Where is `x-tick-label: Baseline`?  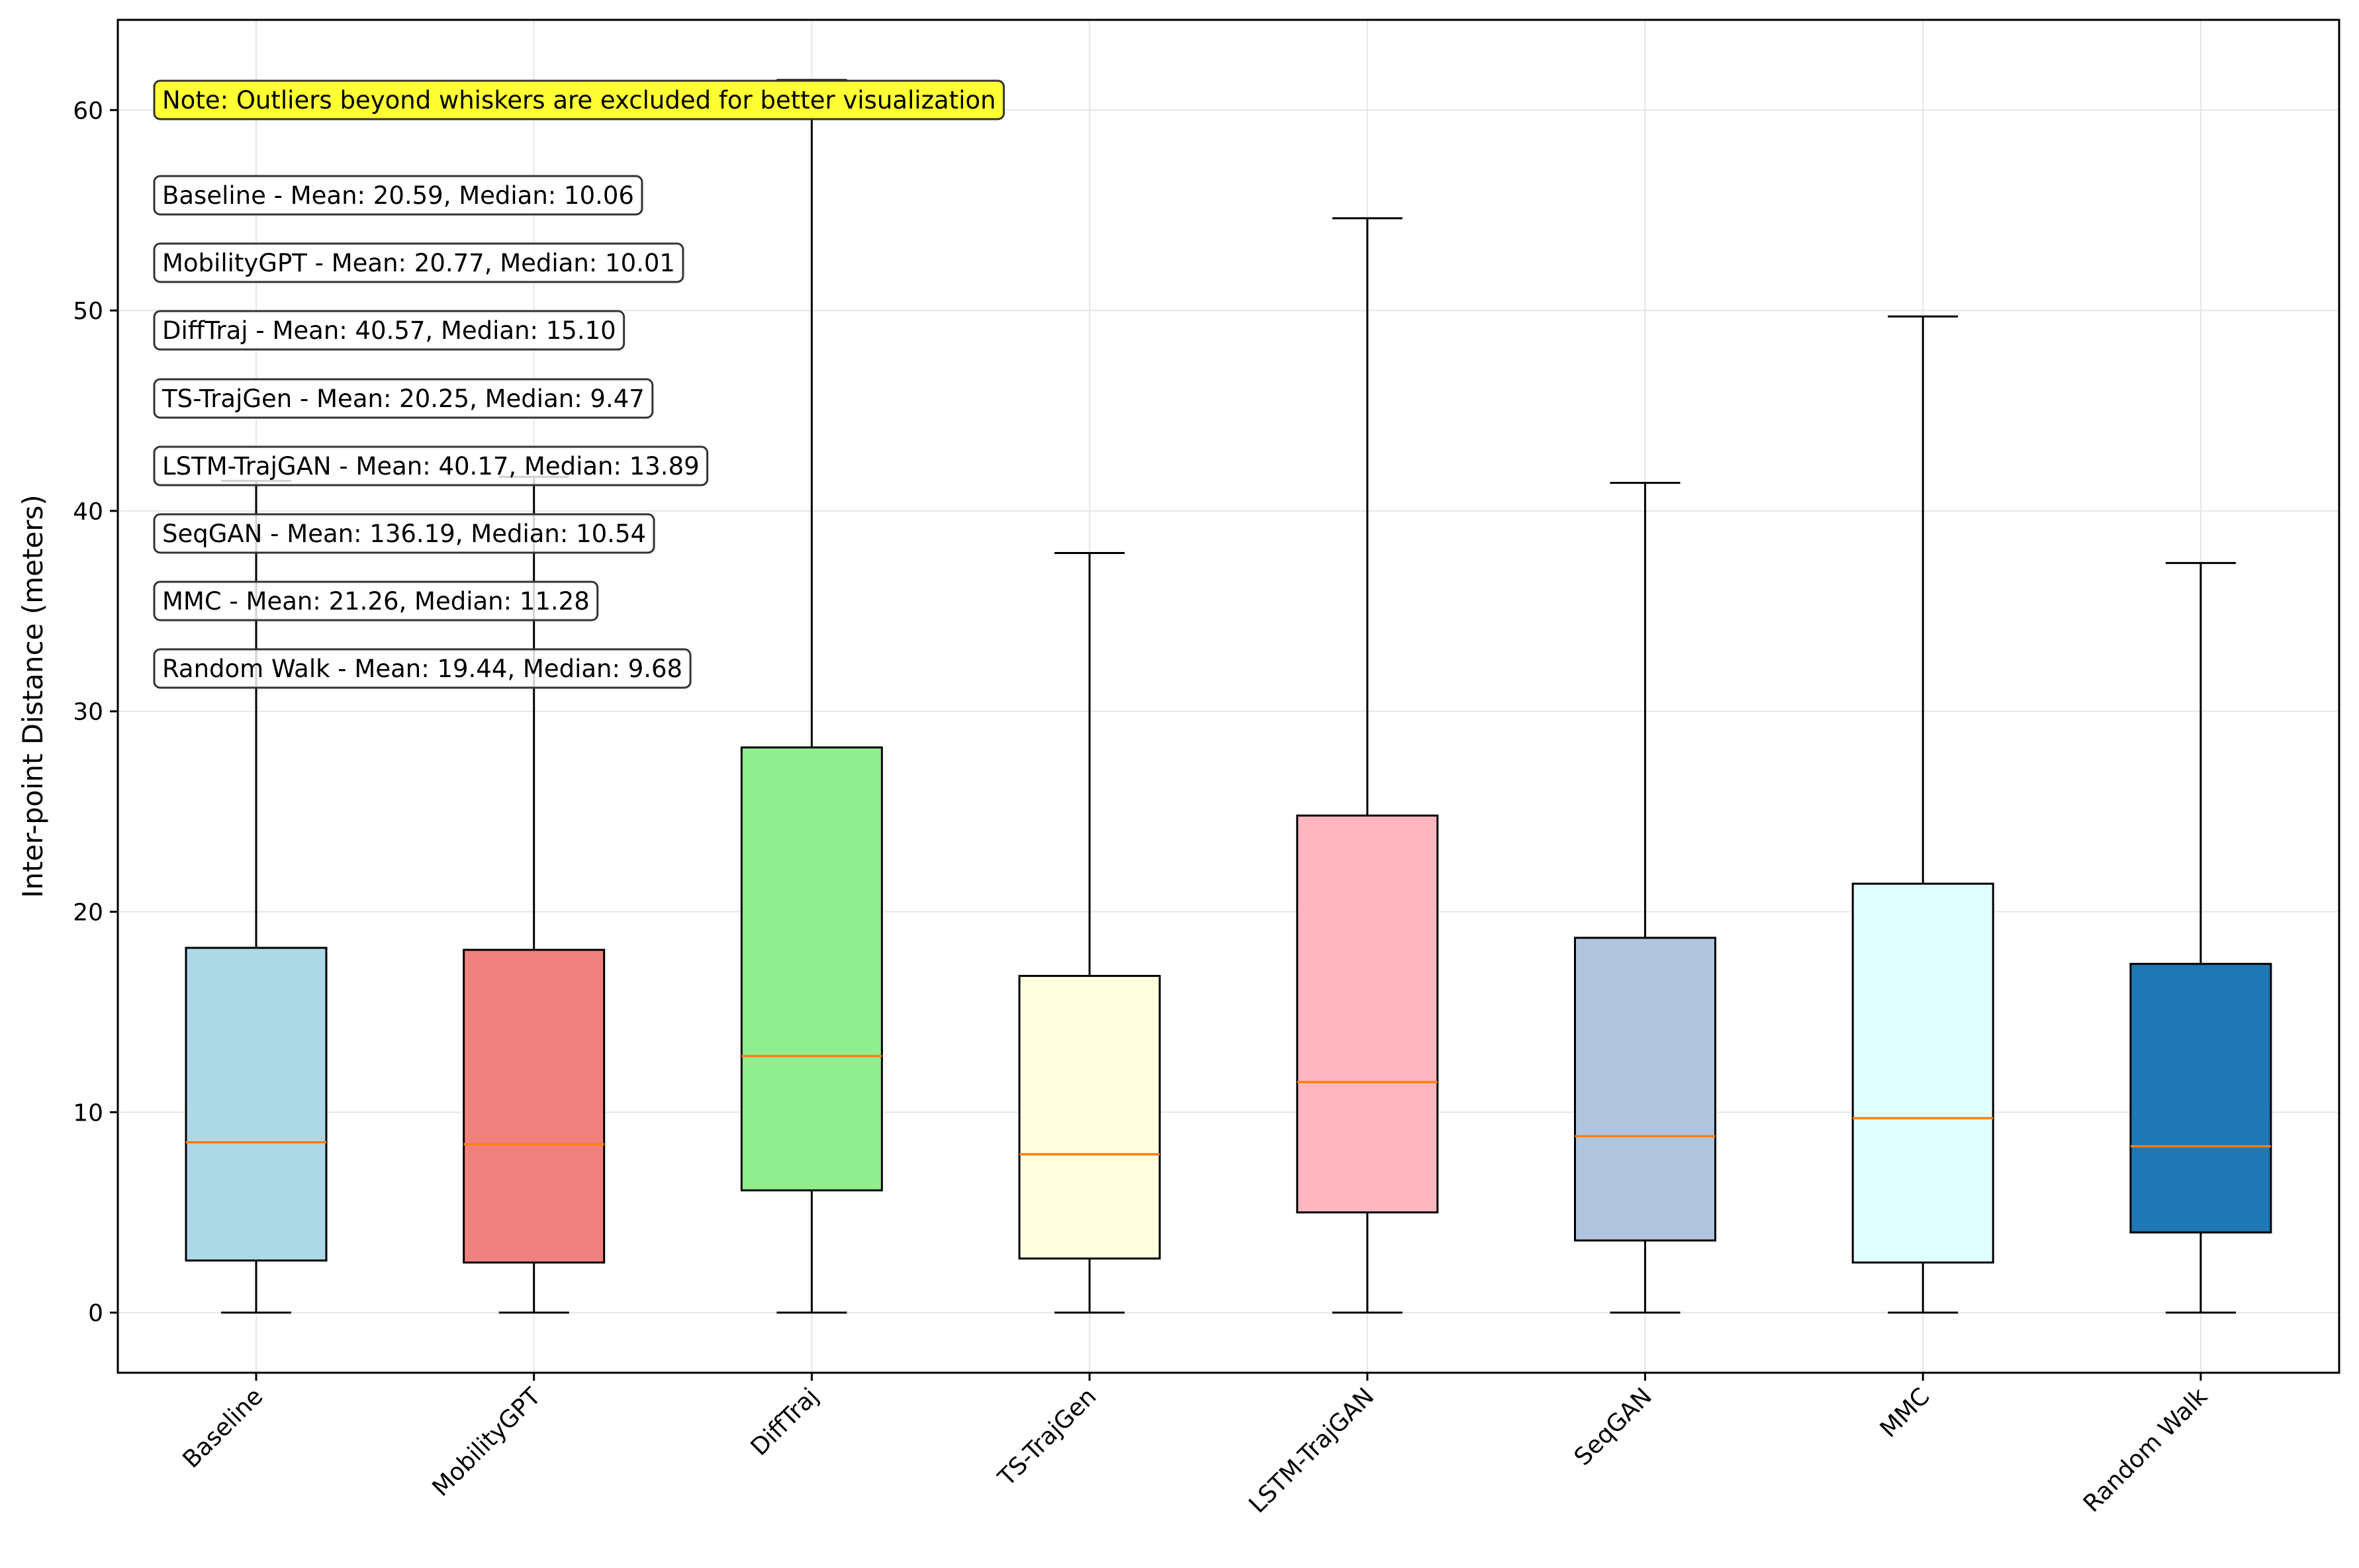 x-tick-label: Baseline is located at coordinates (223, 1428).